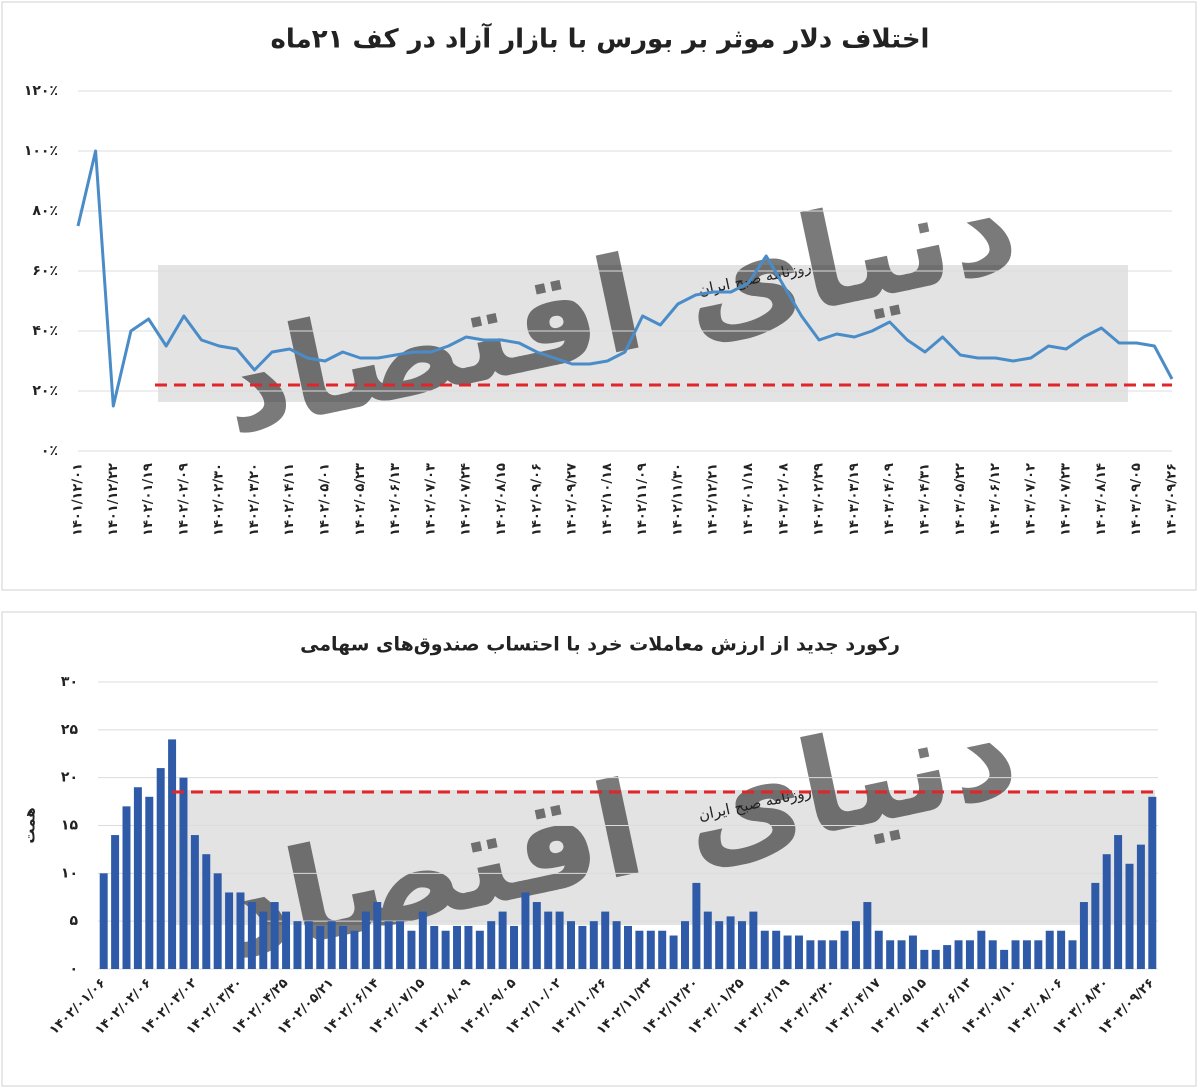 The width and height of the screenshot is (1200, 1090). Describe the element at coordinates (572, 499) in the screenshot. I see `x-tick-label: ۱۴۰۲/۰۹/۲۷` at that location.